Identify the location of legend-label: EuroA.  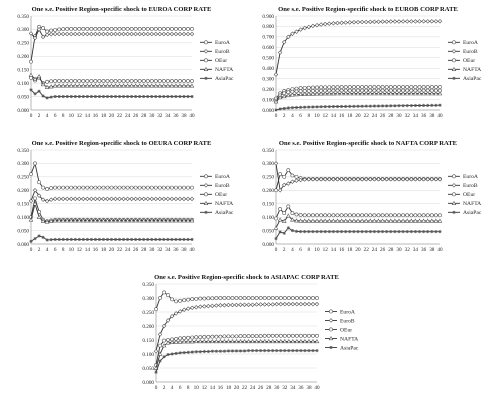
(347, 312).